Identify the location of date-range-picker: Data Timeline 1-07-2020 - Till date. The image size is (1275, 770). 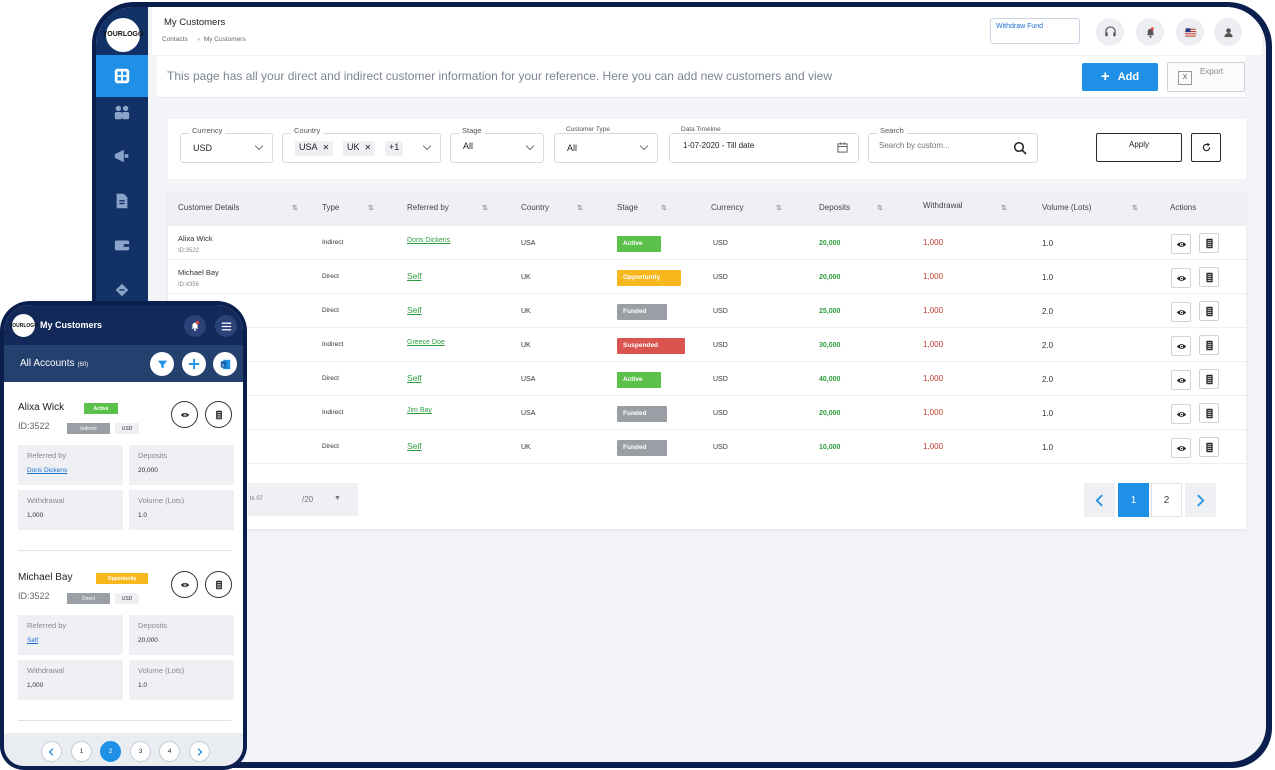
(764, 144).